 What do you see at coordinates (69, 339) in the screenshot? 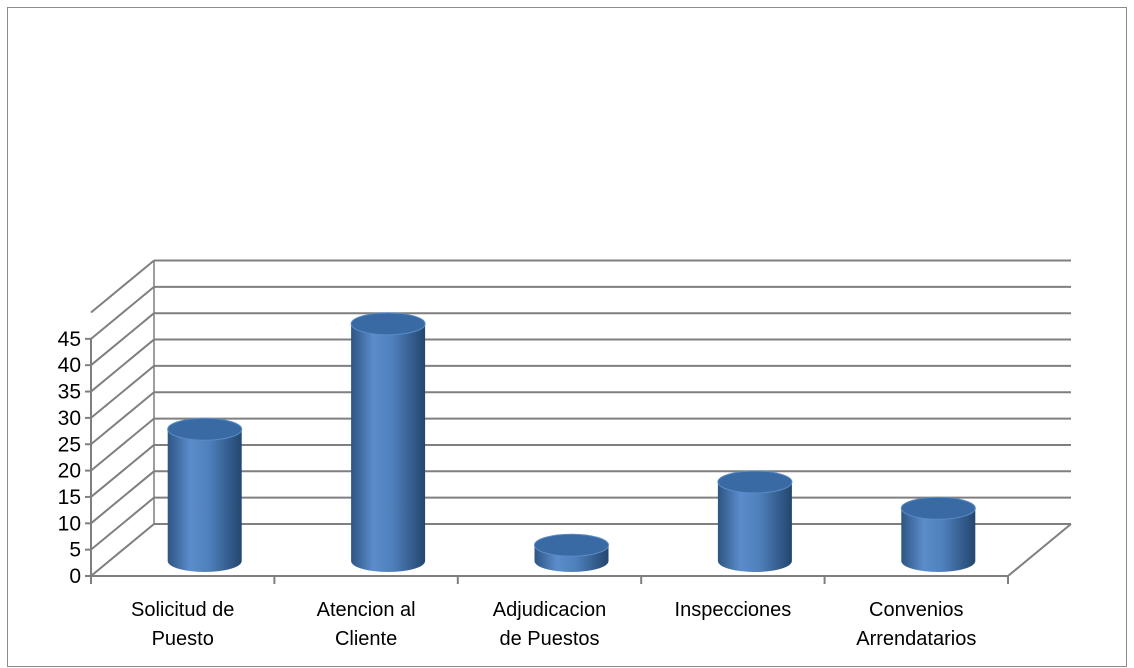
I see `y-tick-label: 45` at bounding box center [69, 339].